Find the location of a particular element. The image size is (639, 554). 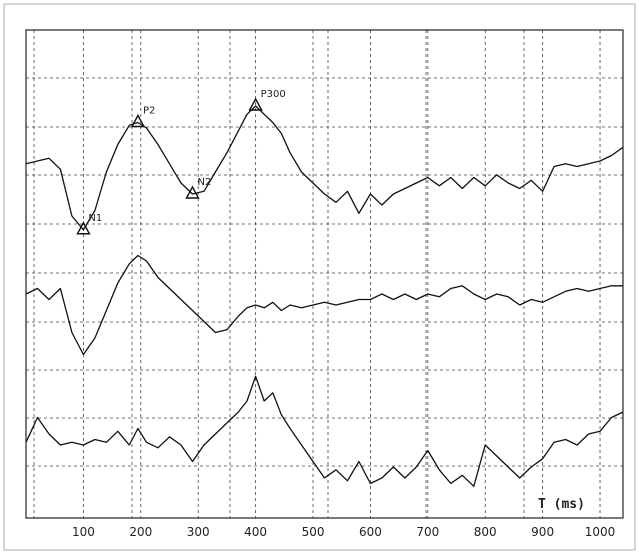

x-tick-300: 300 is located at coordinates (198, 532).